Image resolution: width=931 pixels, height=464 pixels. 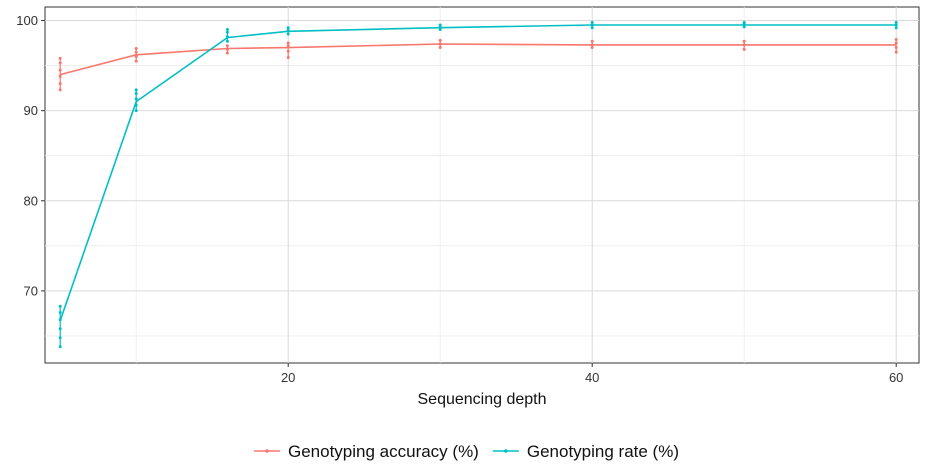 What do you see at coordinates (482, 399) in the screenshot?
I see `x-axis-title: Sequencing depth` at bounding box center [482, 399].